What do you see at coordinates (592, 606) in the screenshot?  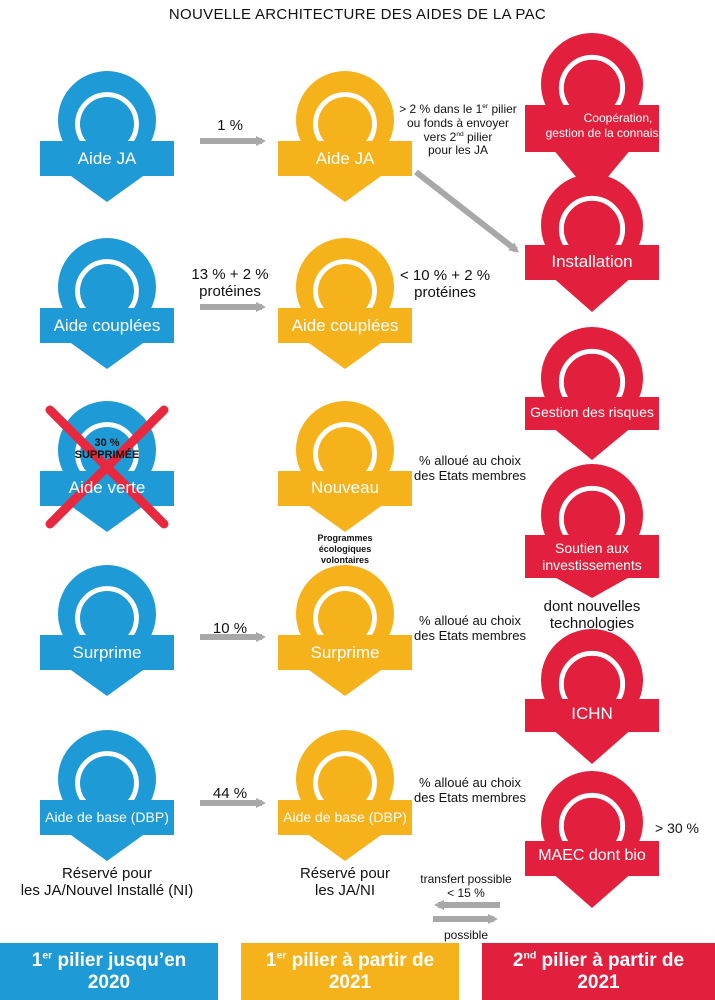 I see `note-techno-line1: dont nouvelles` at bounding box center [592, 606].